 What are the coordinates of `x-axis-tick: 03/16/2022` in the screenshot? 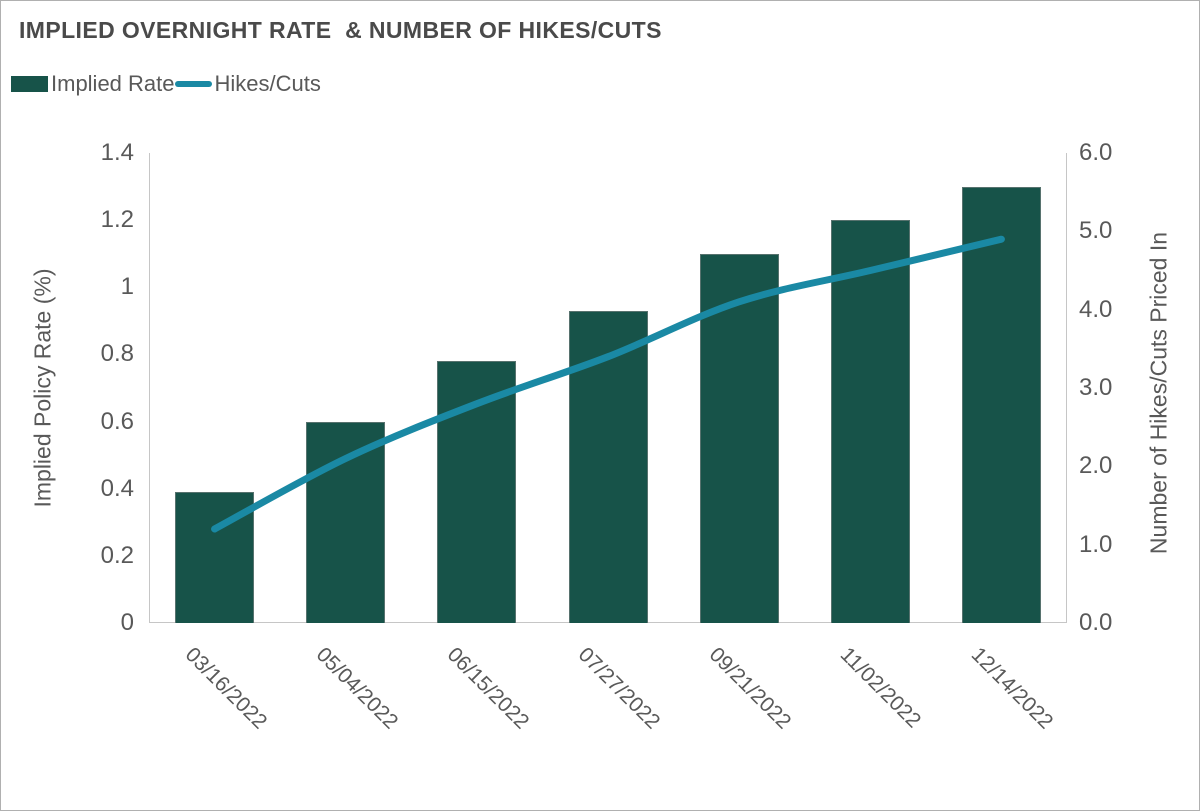 It's located at (225, 688).